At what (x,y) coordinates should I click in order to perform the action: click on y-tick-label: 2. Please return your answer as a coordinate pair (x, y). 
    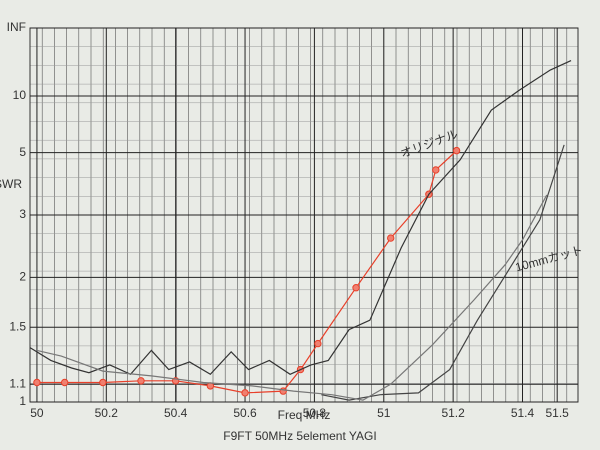
    Looking at the image, I should click on (22, 277).